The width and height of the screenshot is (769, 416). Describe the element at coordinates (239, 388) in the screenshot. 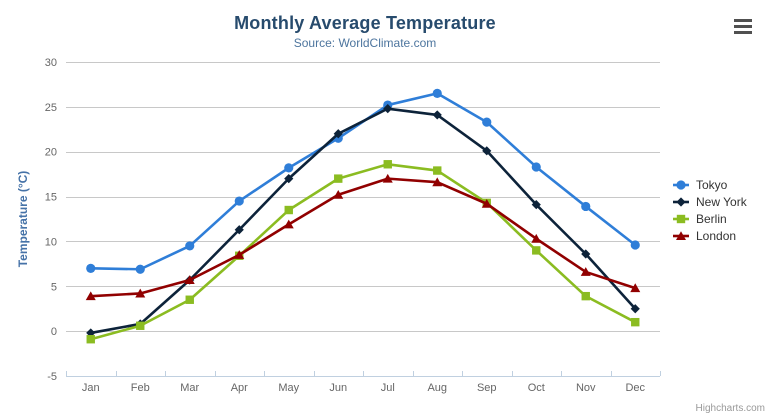

I see `x-axis-tick-label: Apr` at that location.